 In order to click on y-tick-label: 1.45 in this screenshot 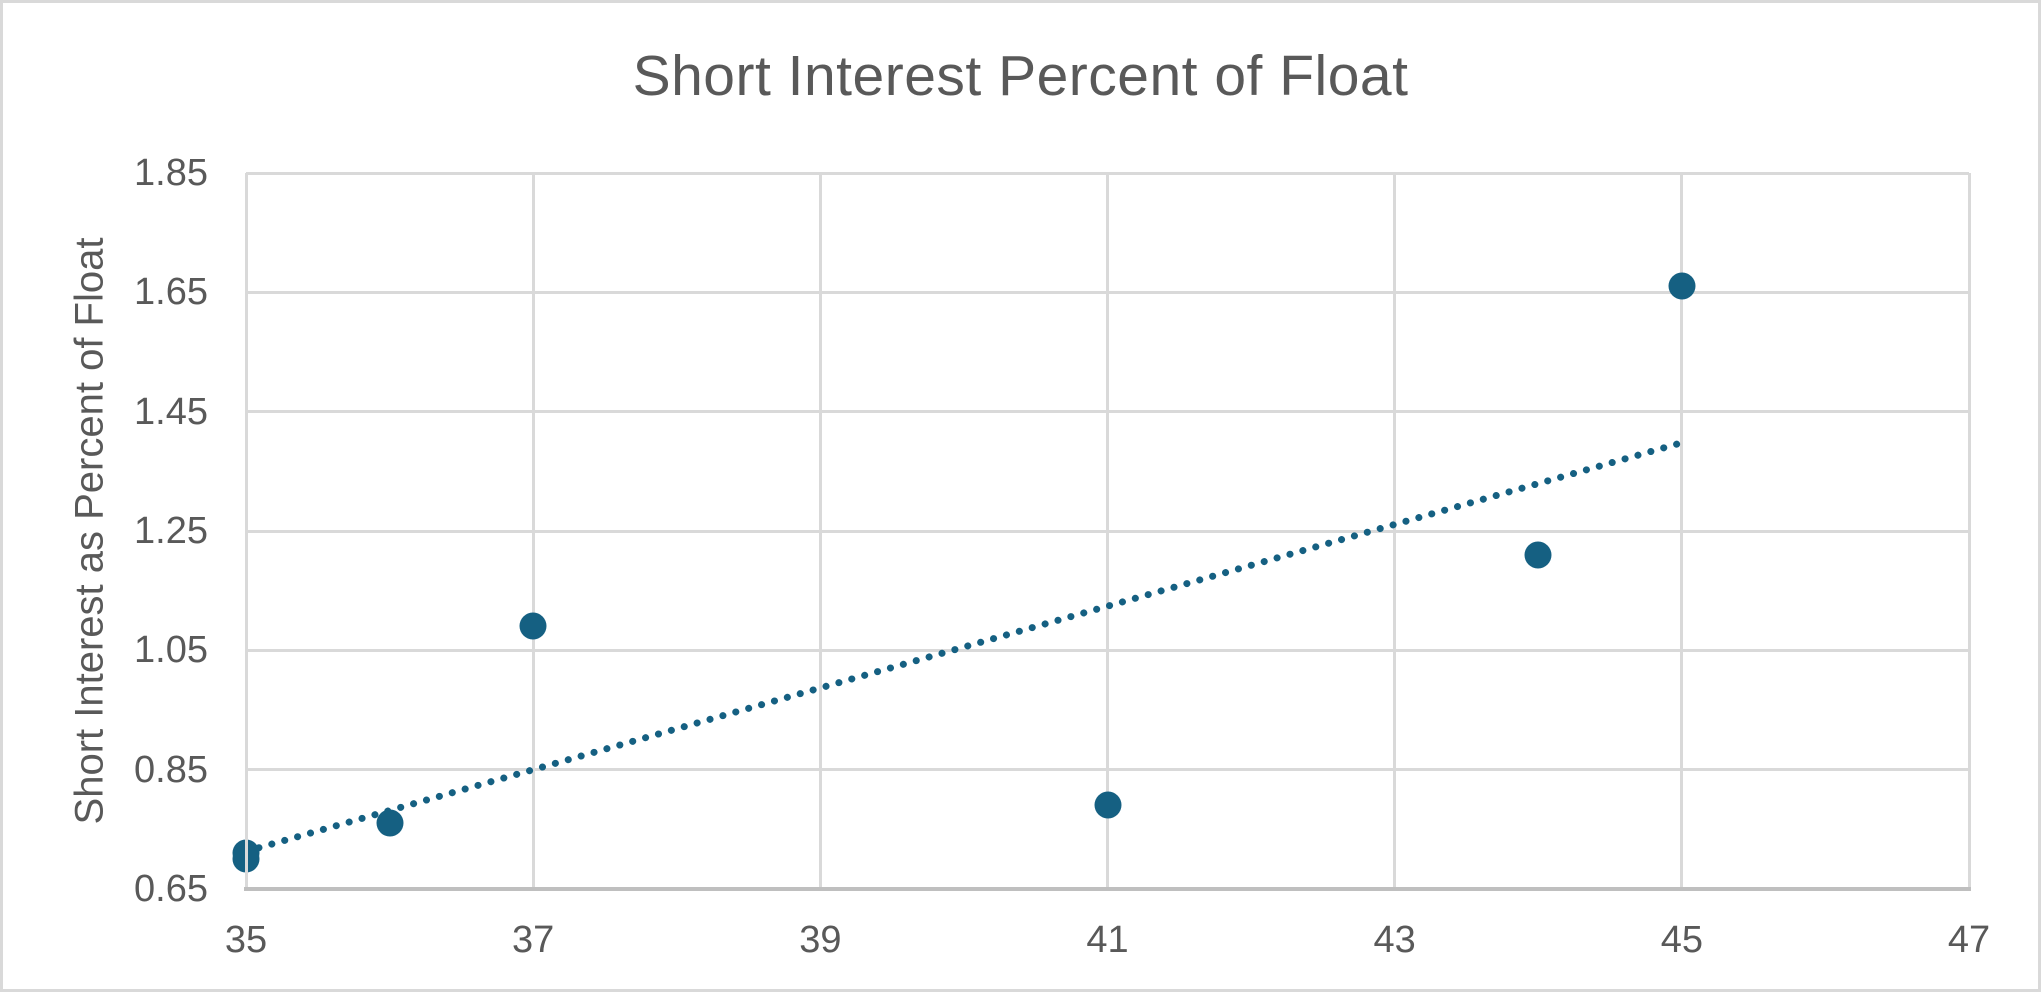, I will do `click(171, 411)`.